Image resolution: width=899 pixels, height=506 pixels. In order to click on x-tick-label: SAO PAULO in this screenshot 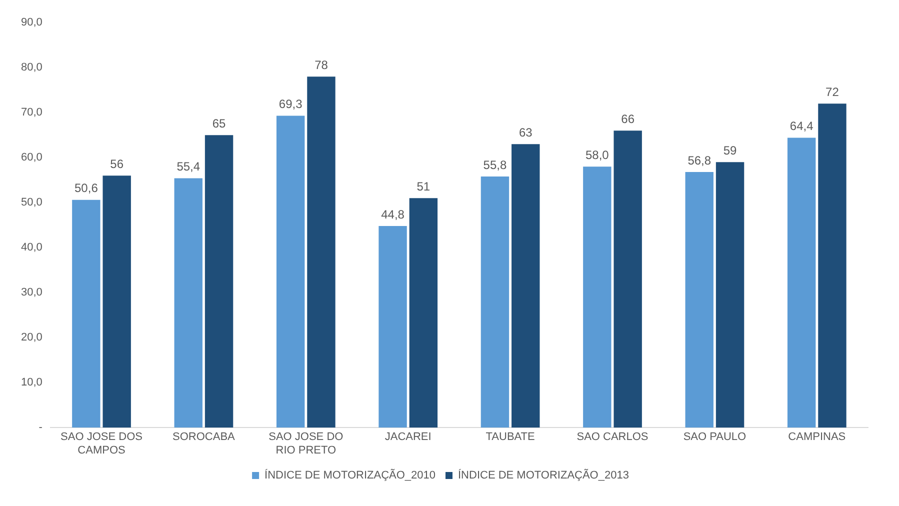, I will do `click(715, 437)`.